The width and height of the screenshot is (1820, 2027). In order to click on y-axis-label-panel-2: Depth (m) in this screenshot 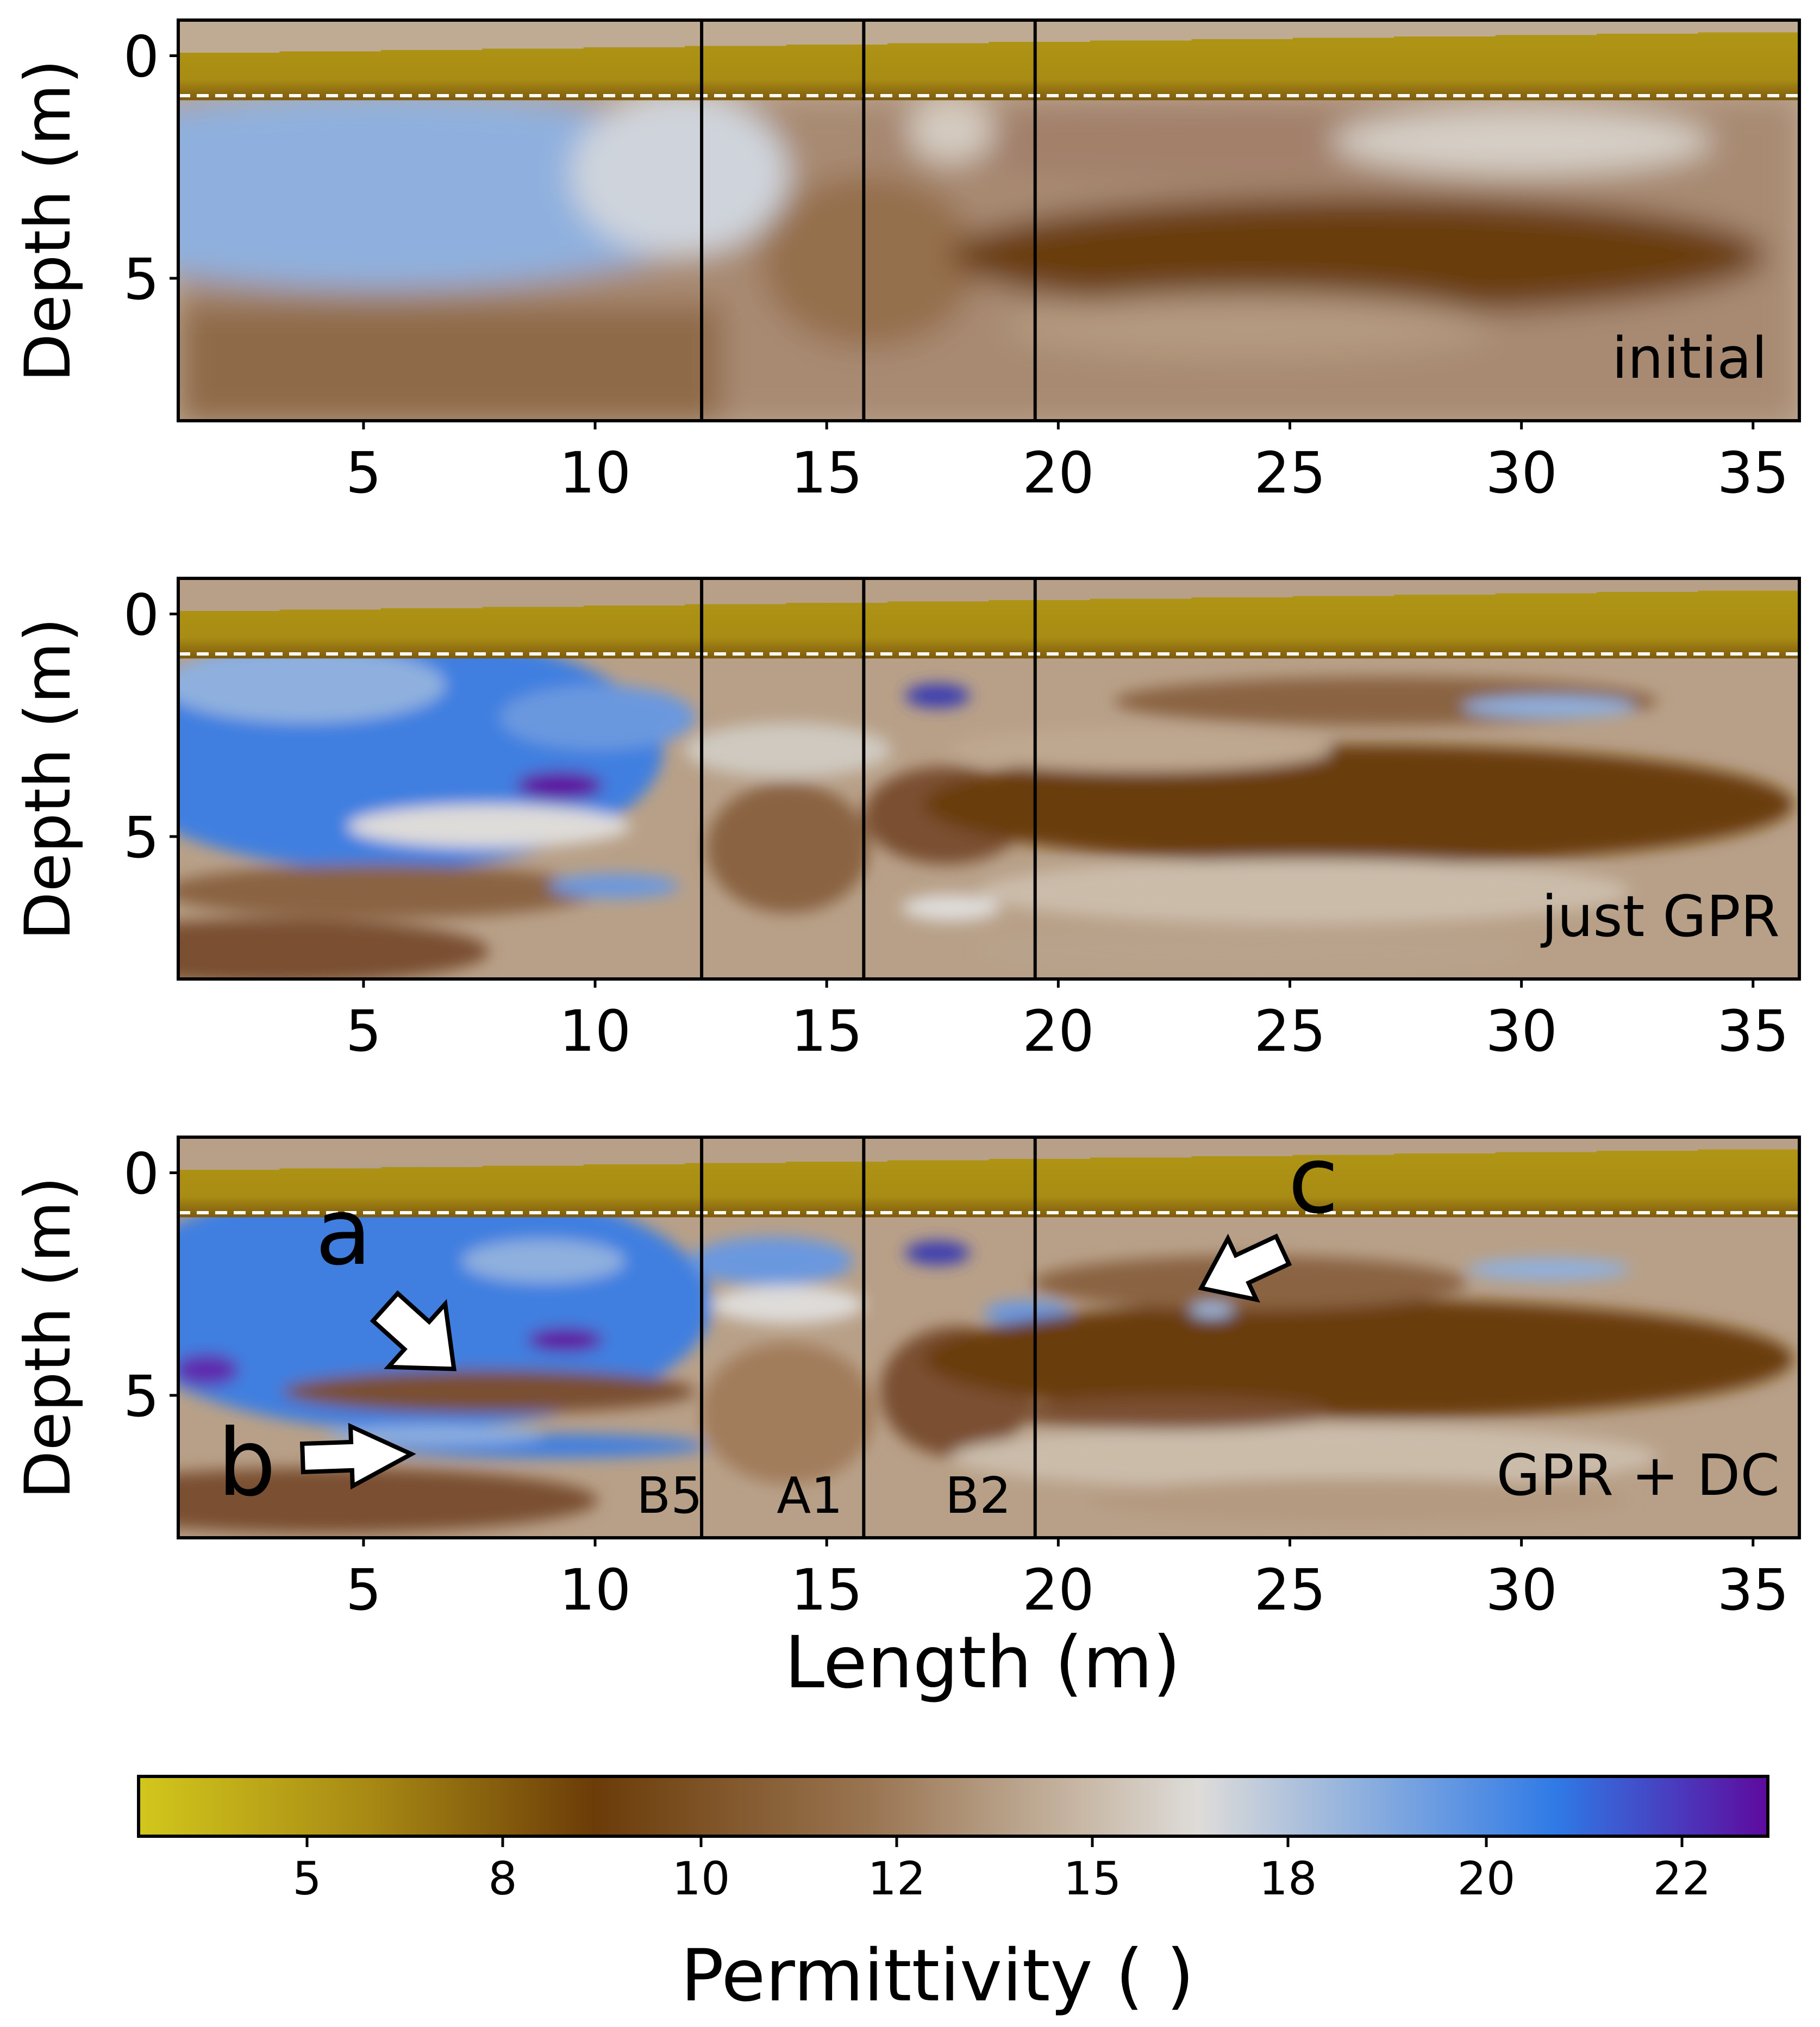, I will do `click(48, 779)`.